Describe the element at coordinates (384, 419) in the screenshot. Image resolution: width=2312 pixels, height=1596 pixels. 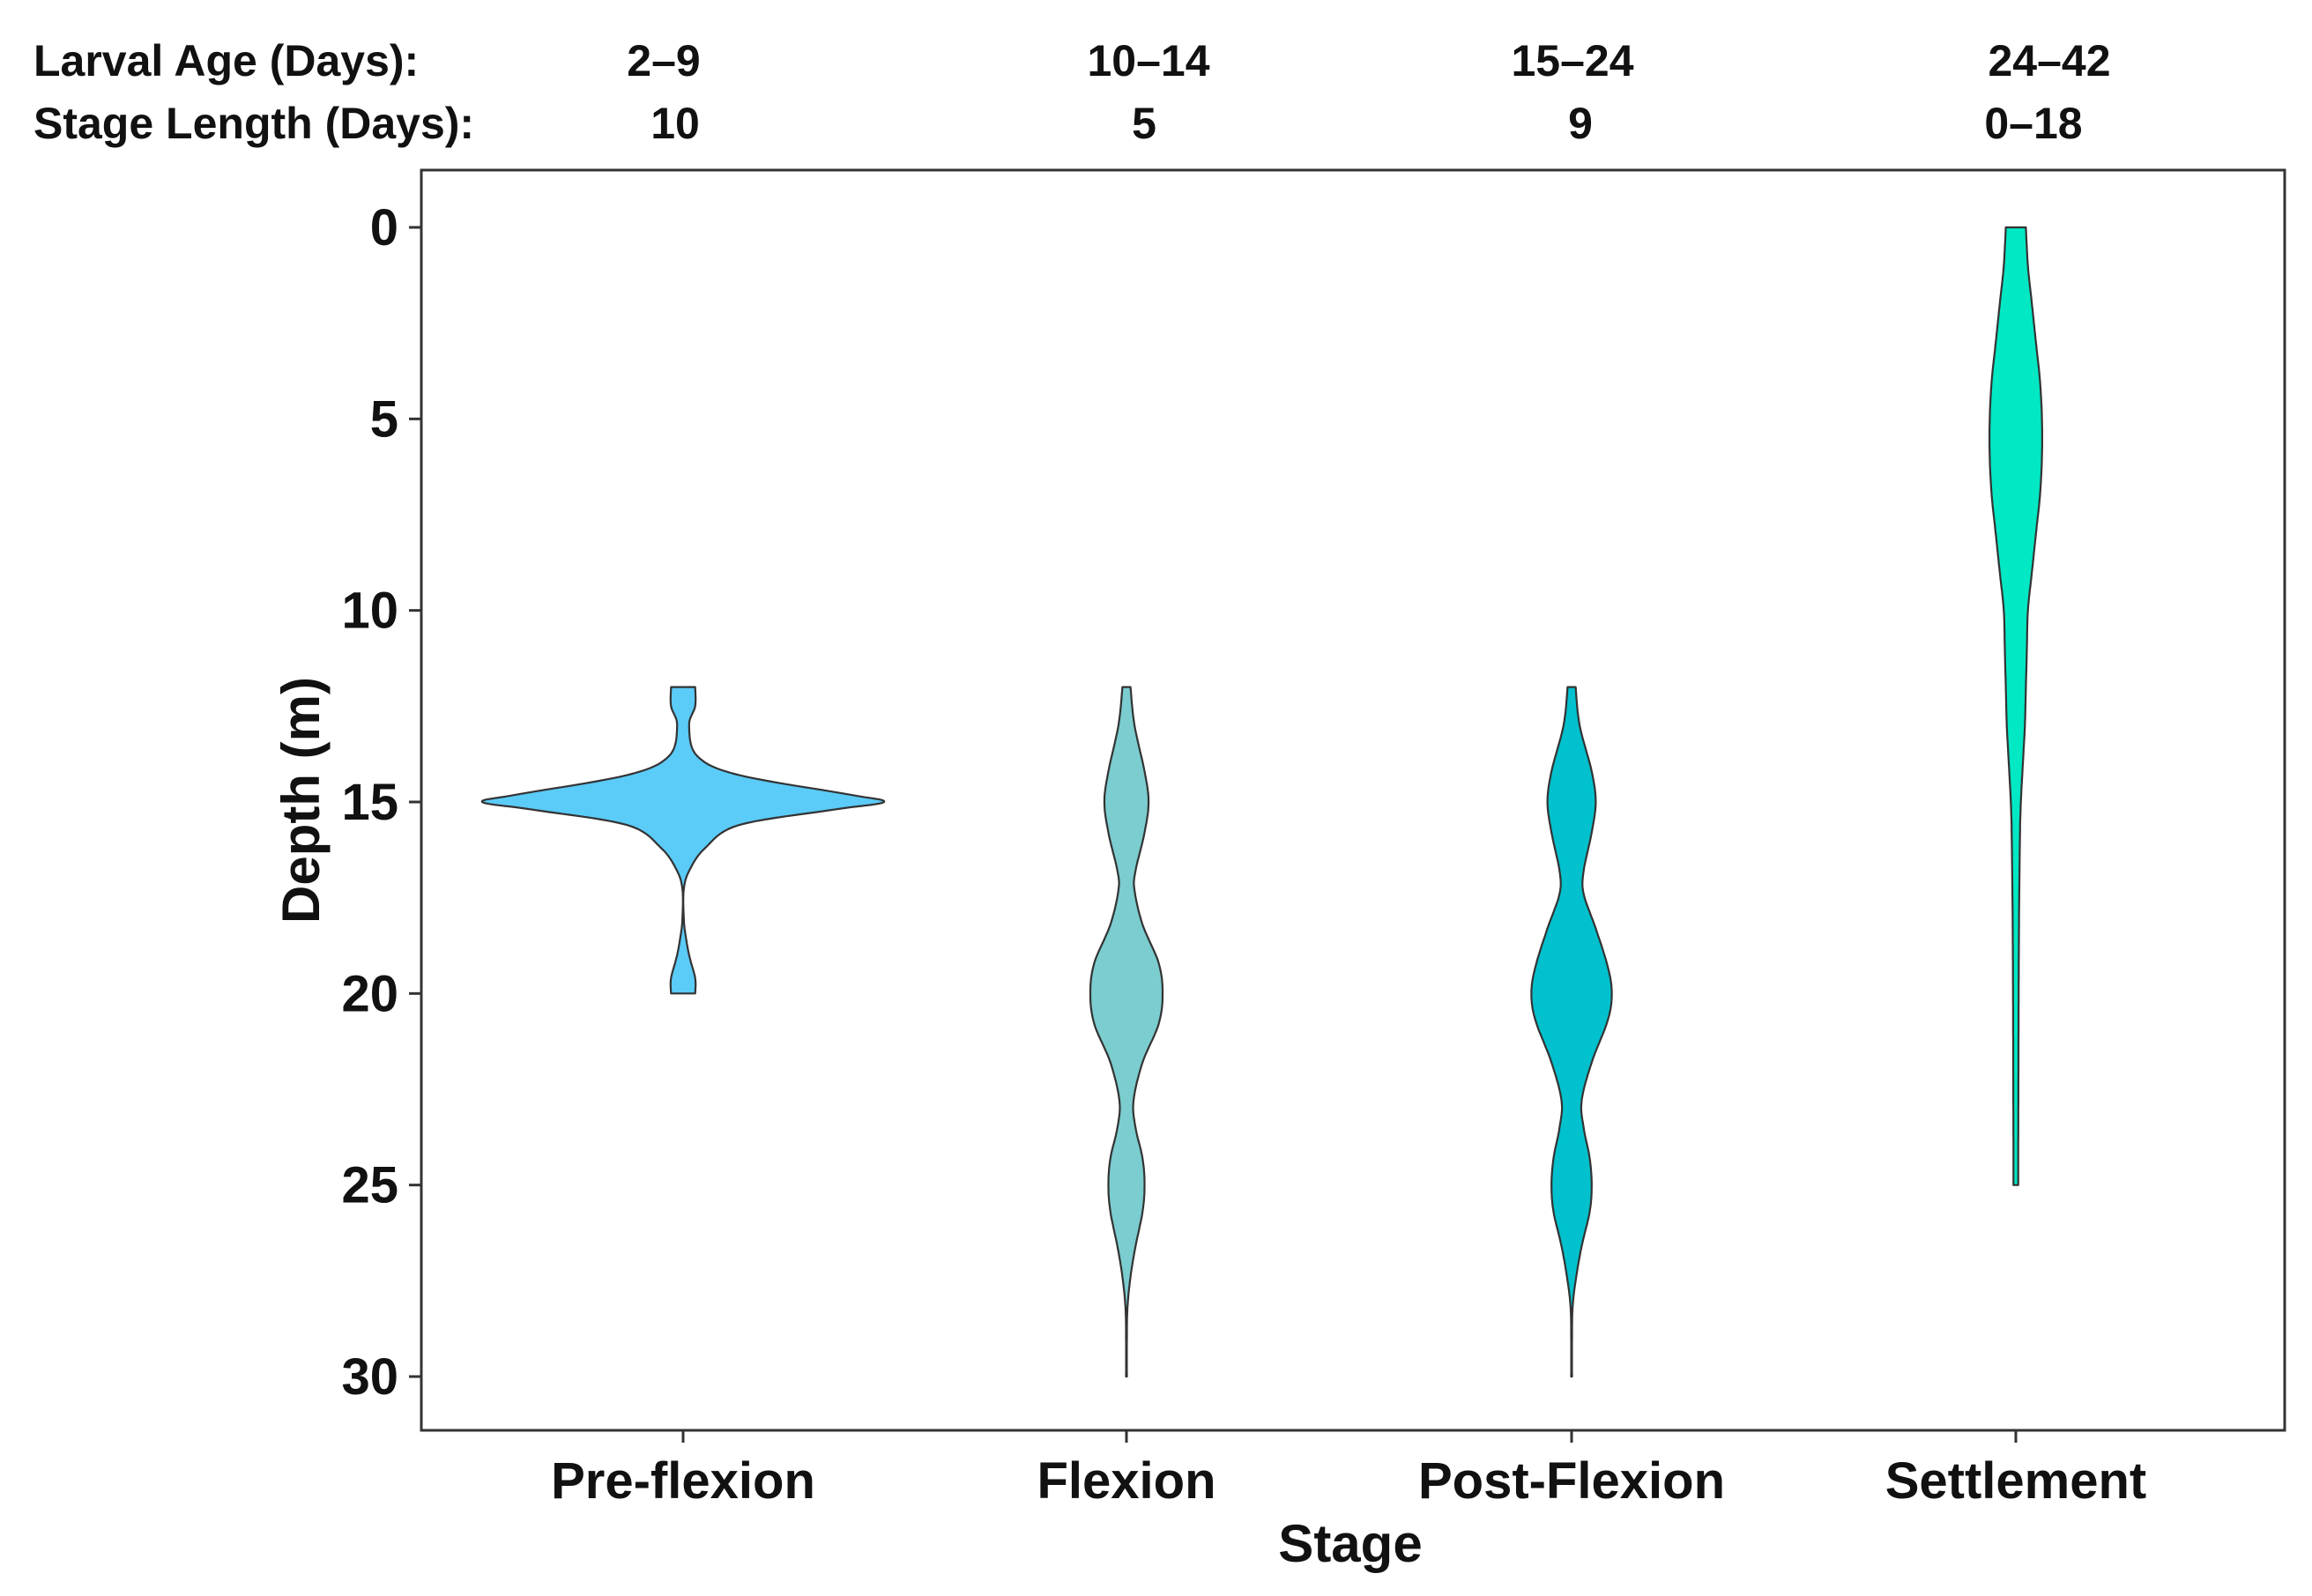
I see `y-tick-label: 5` at that location.